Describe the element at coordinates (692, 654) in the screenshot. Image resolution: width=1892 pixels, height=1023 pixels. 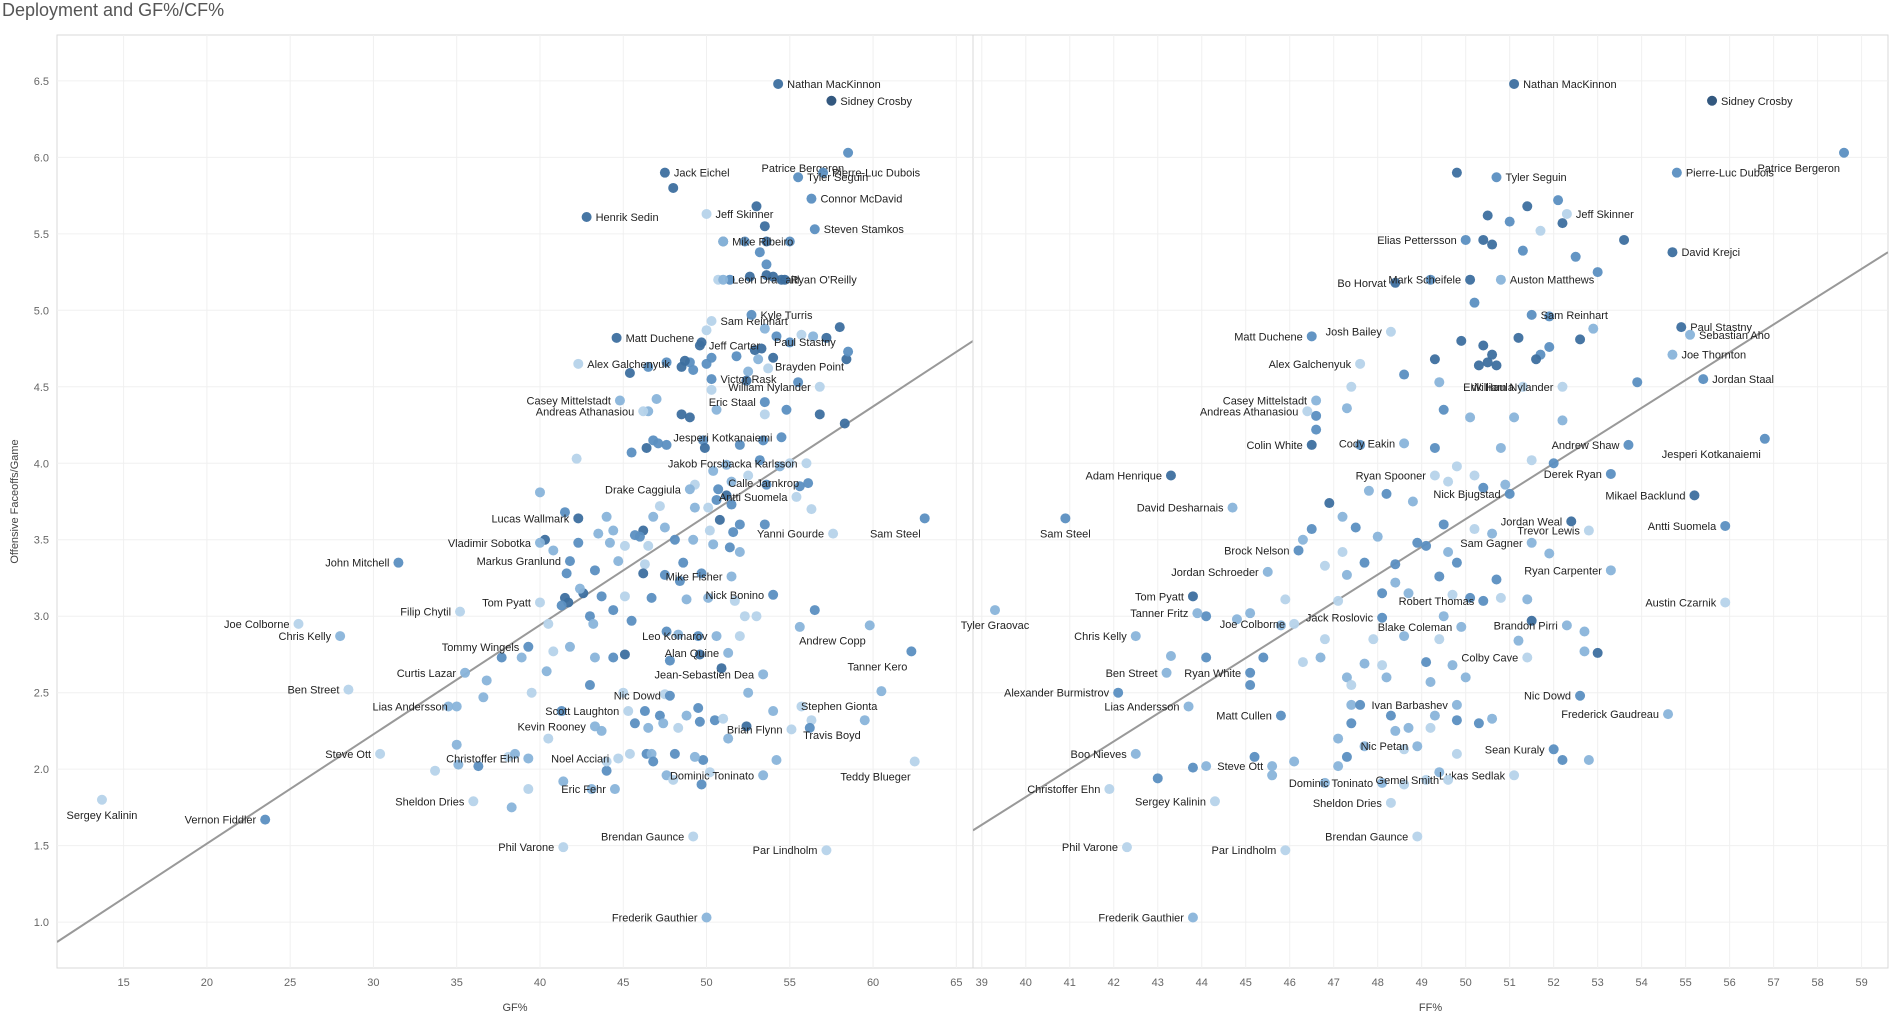
I see `point-label: Alan Quine` at that location.